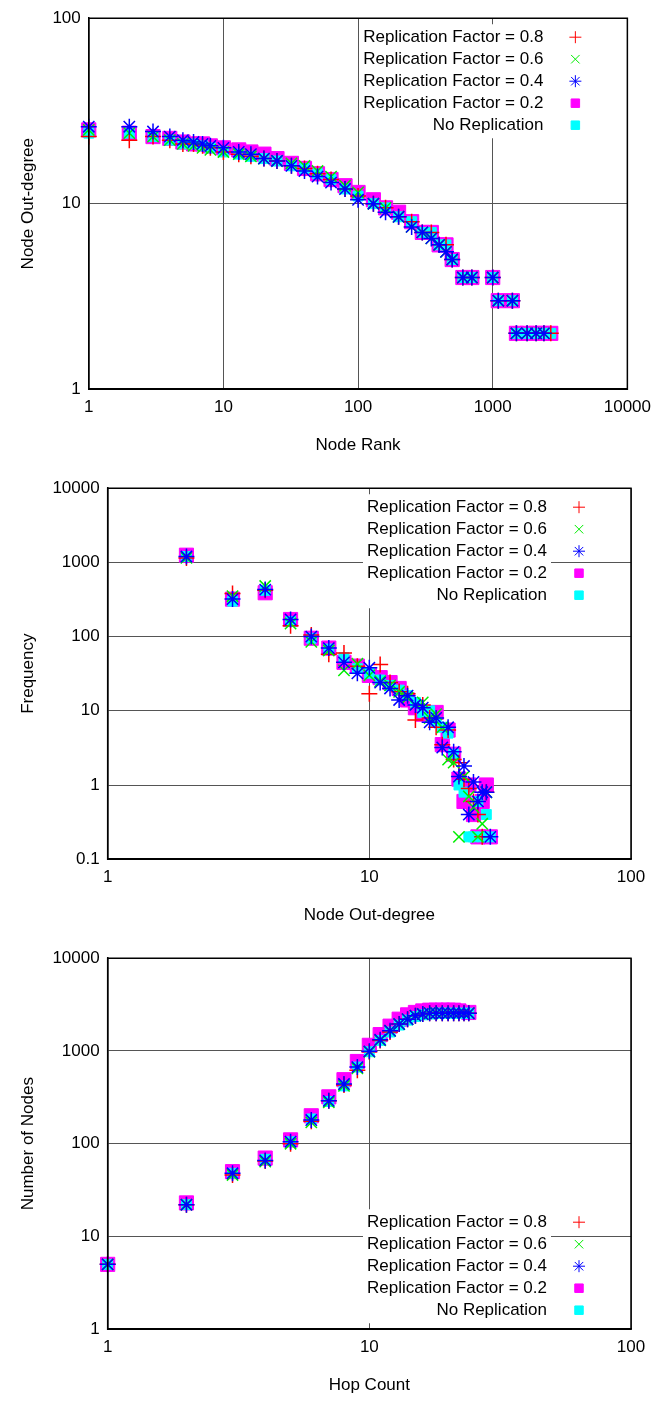 The height and width of the screenshot is (1420, 659). What do you see at coordinates (369, 1385) in the screenshot?
I see `x-axis-title: Hop Count` at bounding box center [369, 1385].